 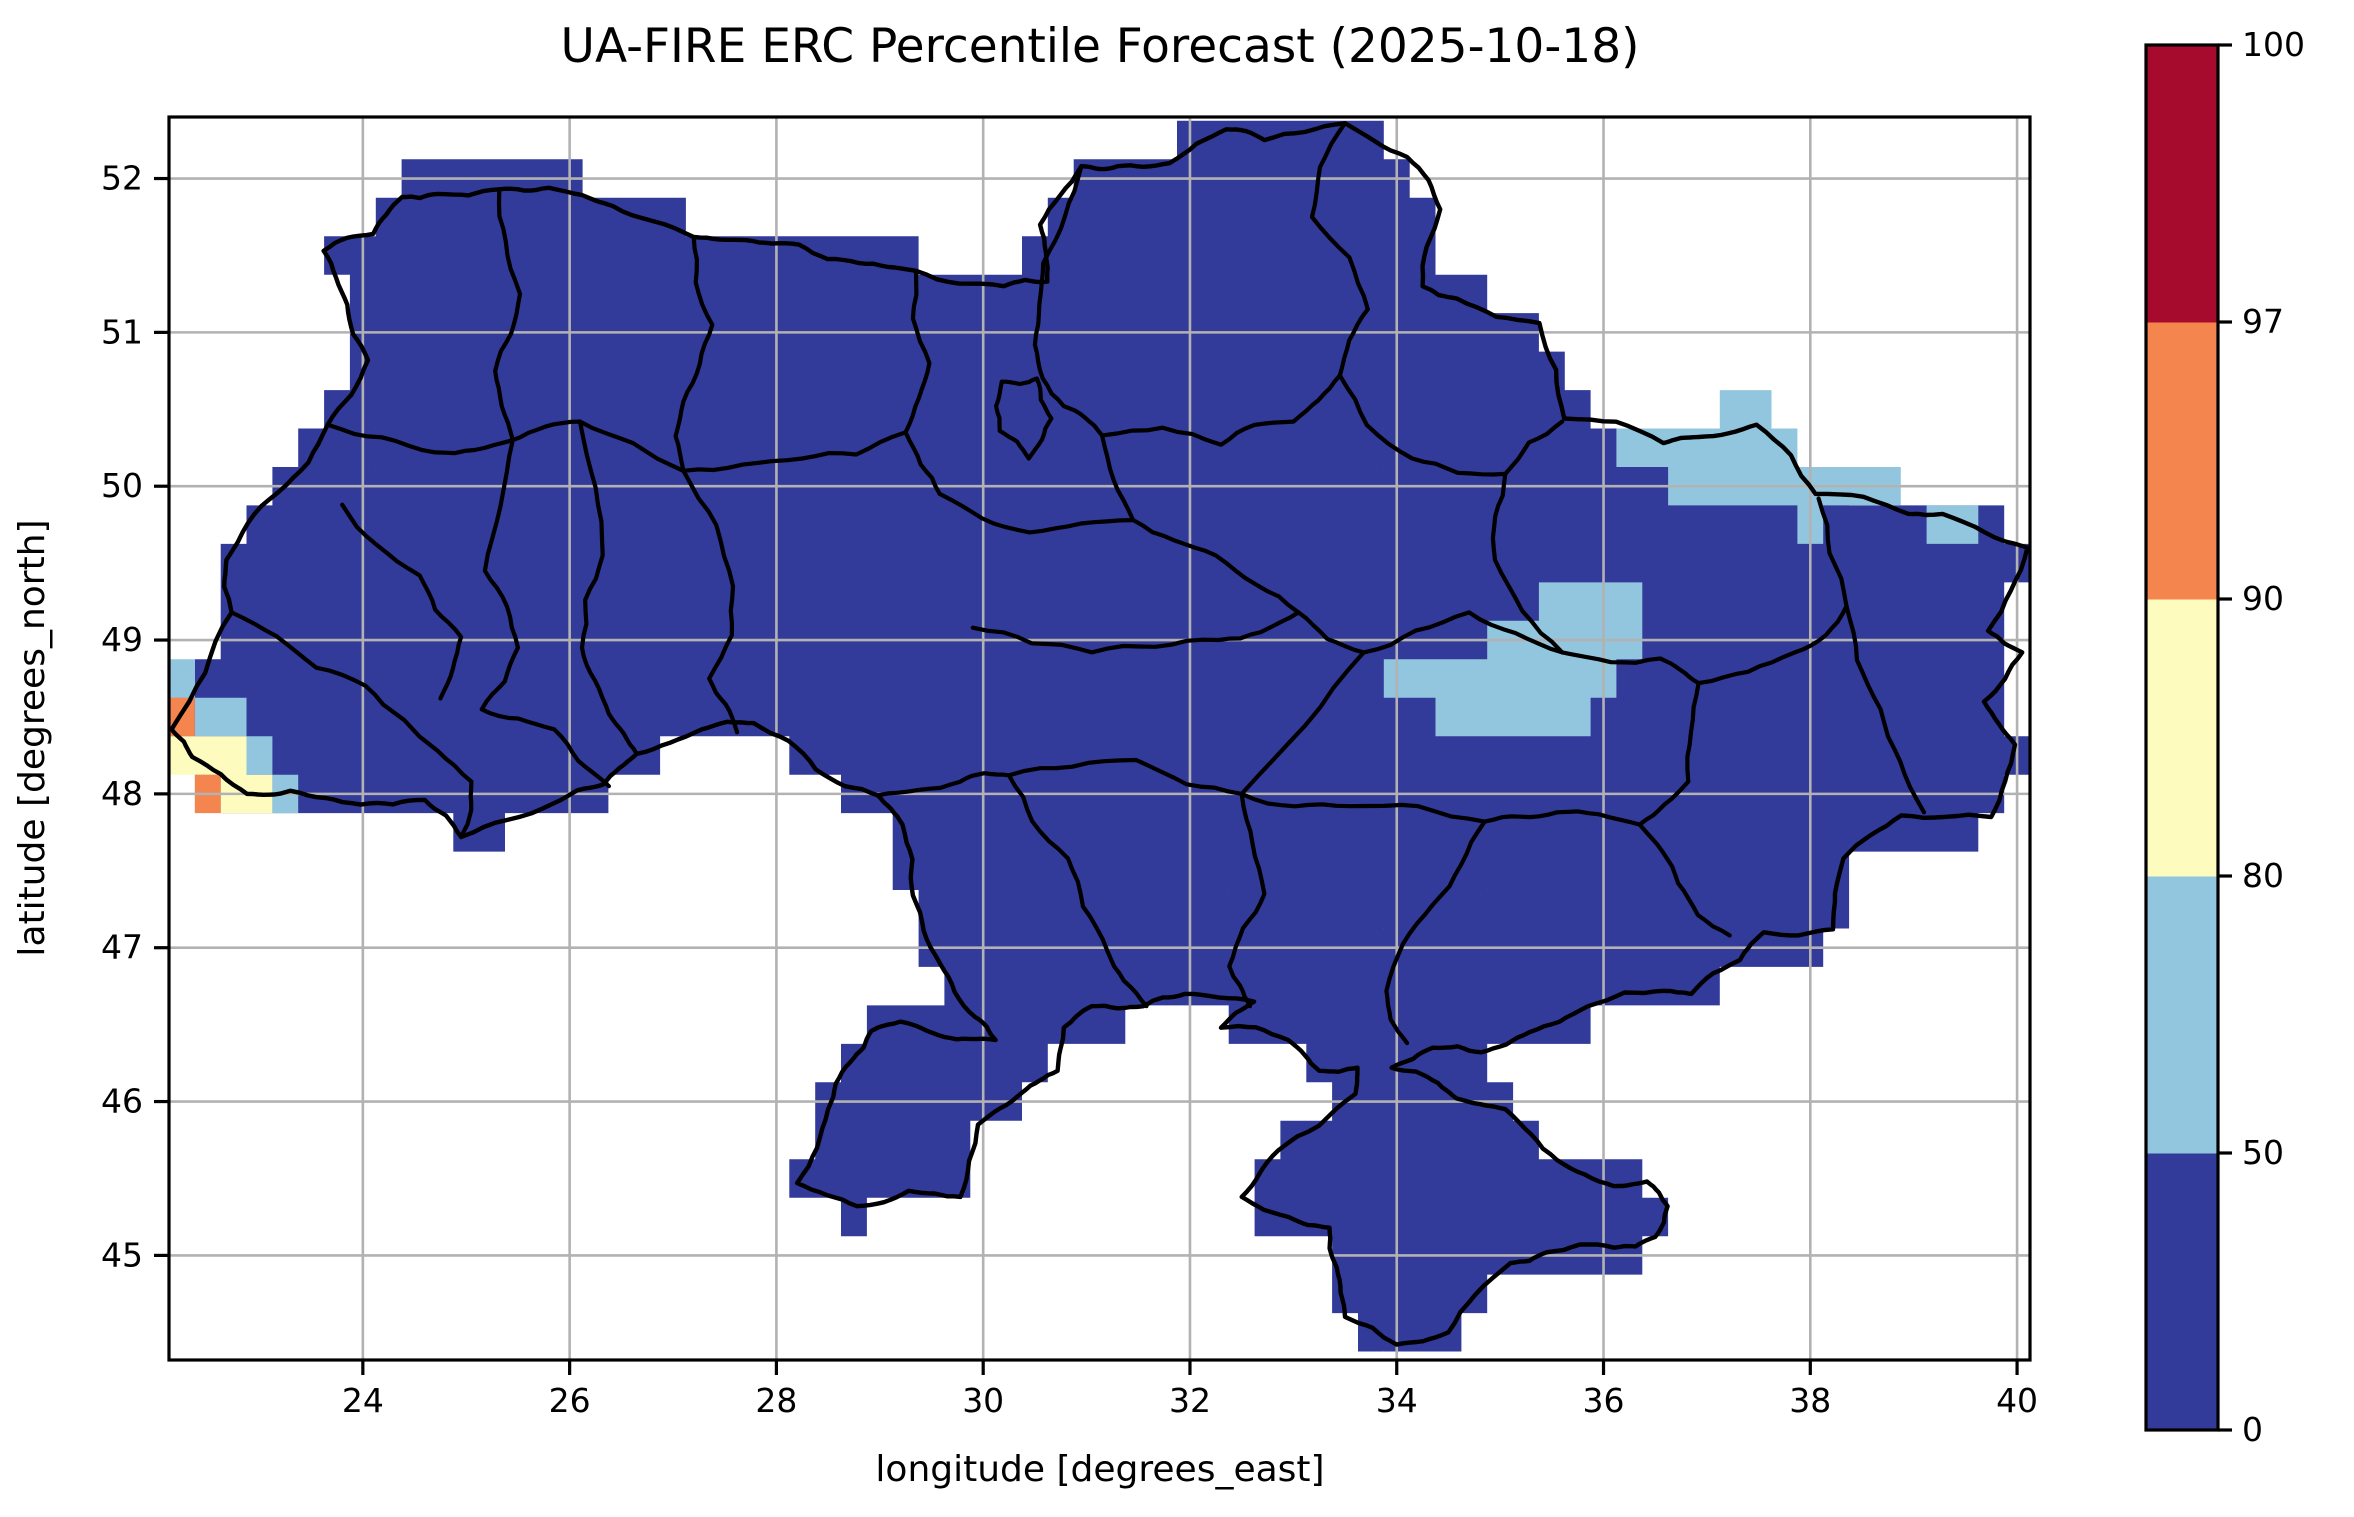 I want to click on colorbar-frame, so click(x=2182, y=737).